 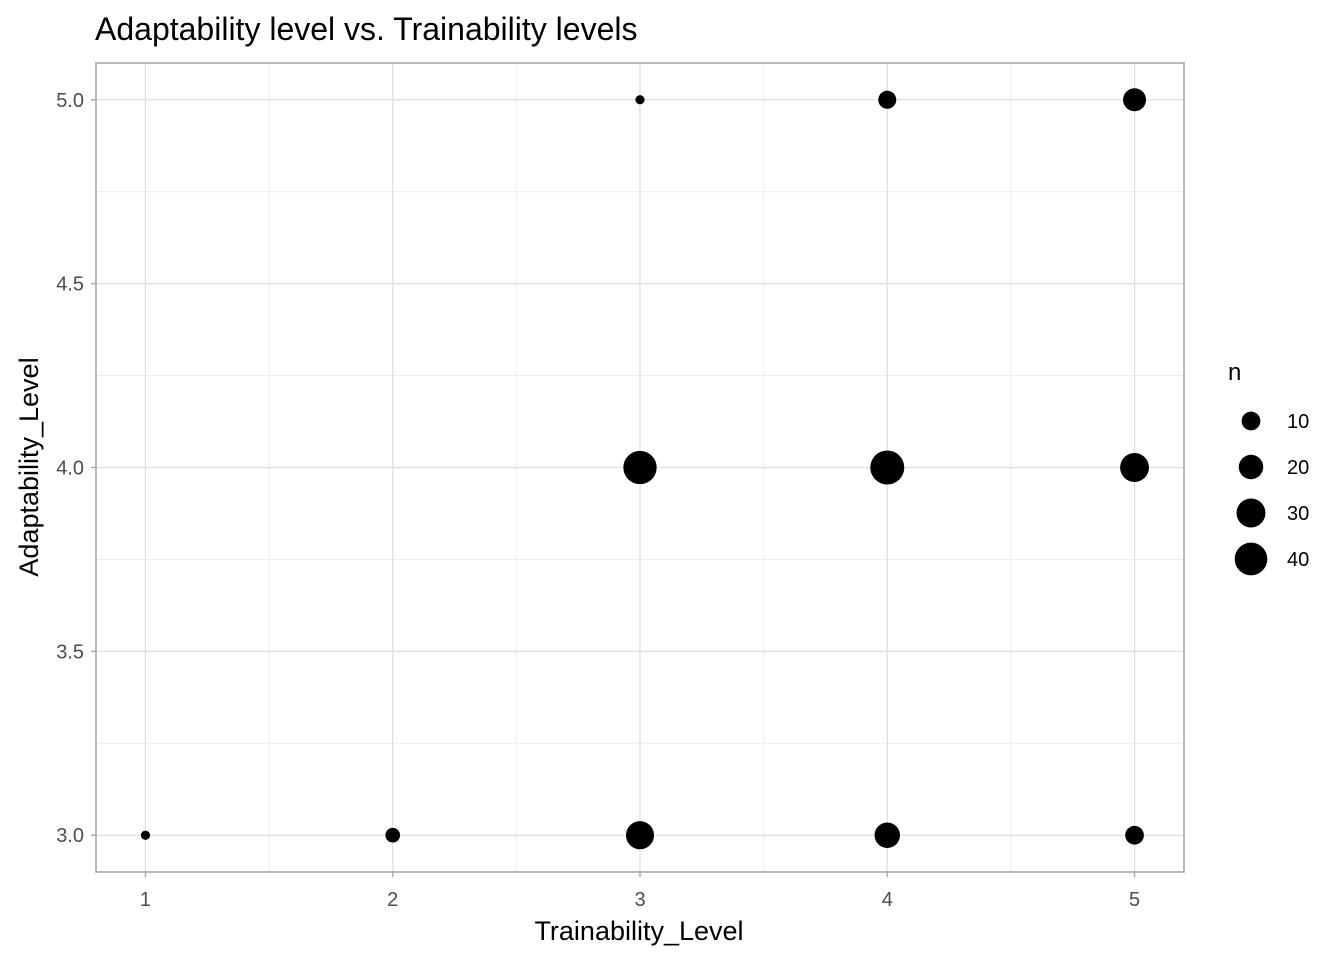 What do you see at coordinates (70, 652) in the screenshot?
I see `y-tick-label: 3.5` at bounding box center [70, 652].